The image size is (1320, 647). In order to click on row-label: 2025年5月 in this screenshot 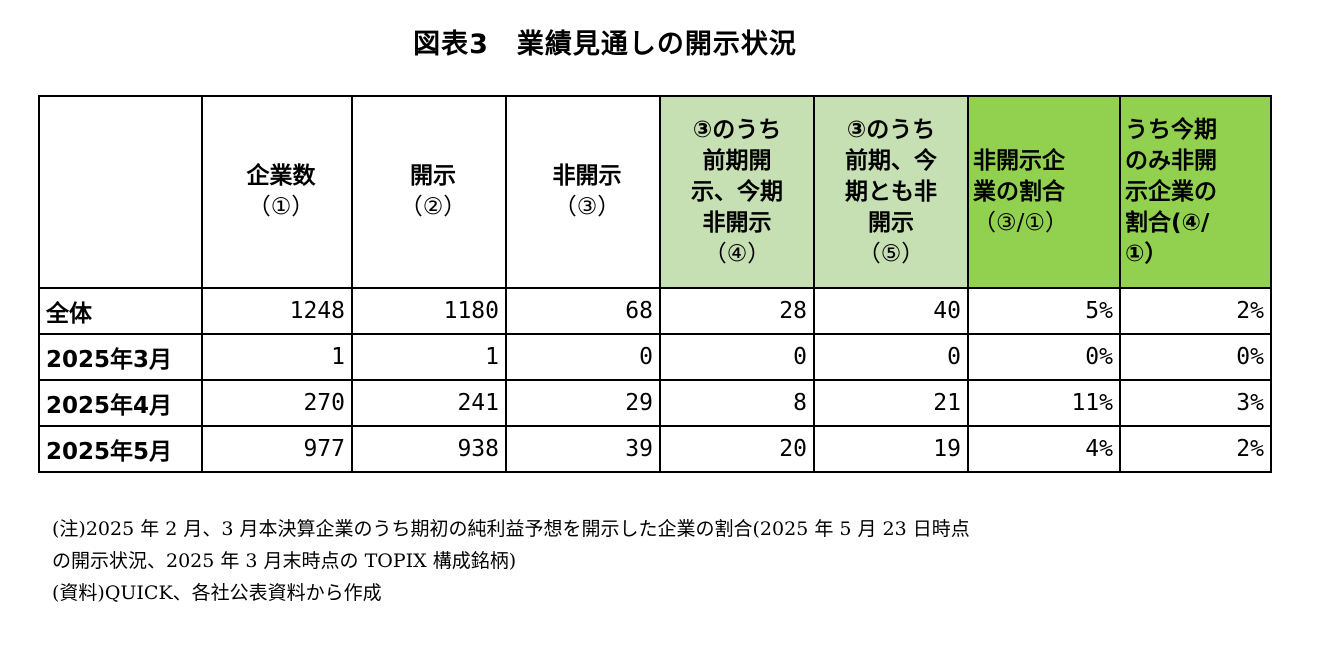, I will do `click(120, 449)`.